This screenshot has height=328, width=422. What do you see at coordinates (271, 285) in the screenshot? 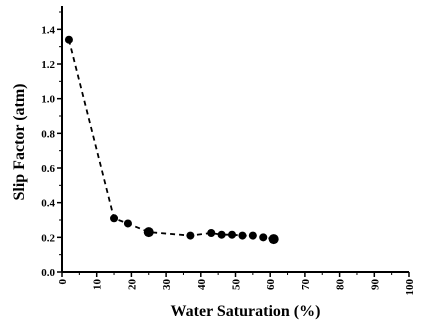
I see `x-tick-label: 60` at bounding box center [271, 285].